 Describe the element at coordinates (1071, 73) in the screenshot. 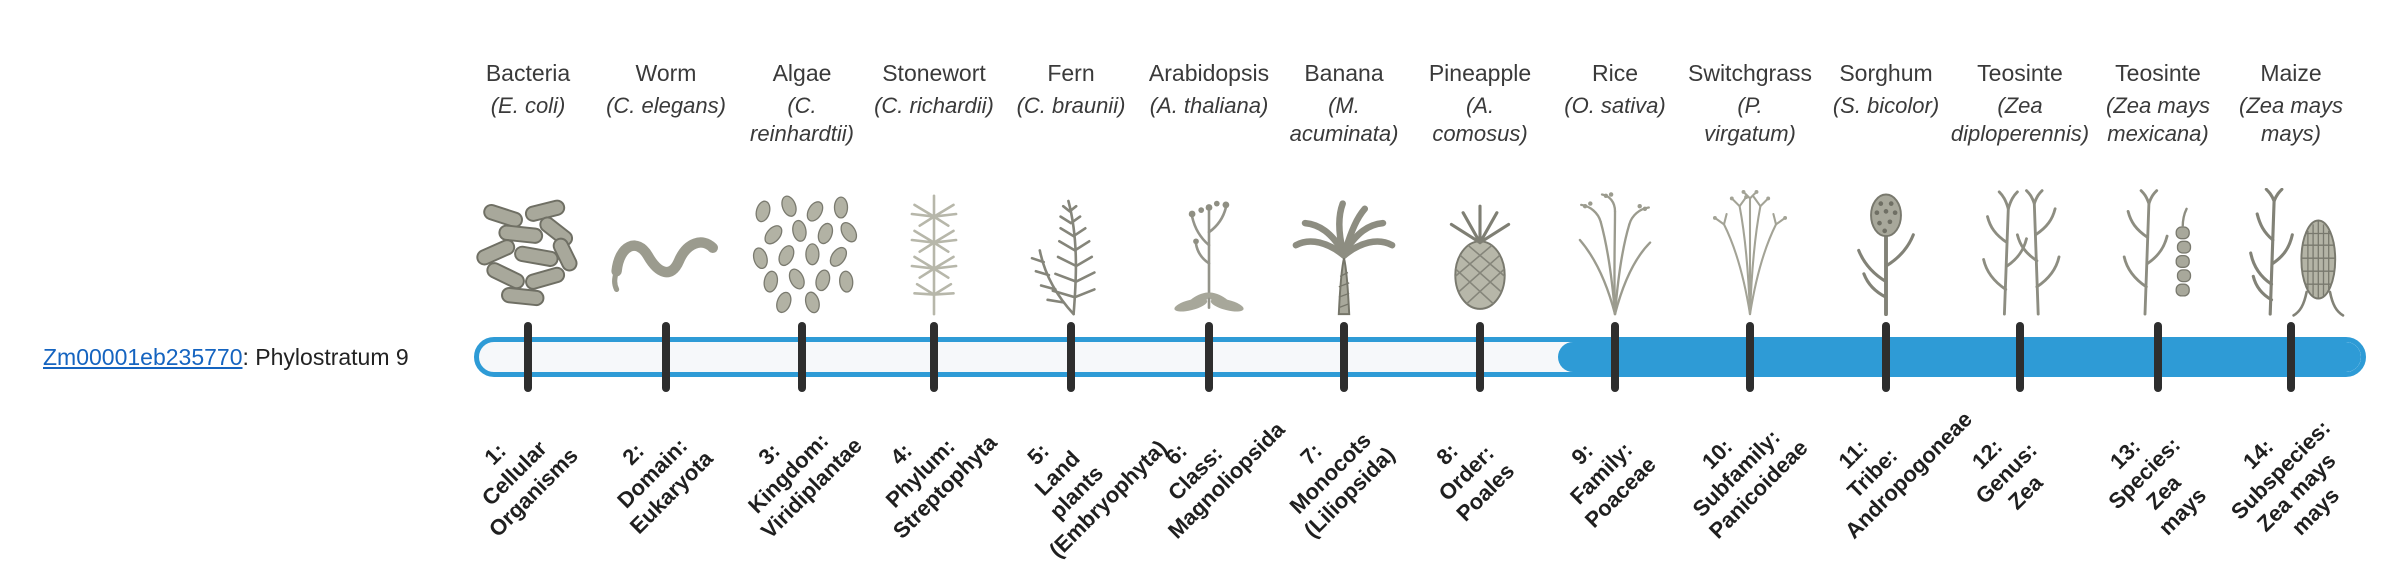

I see `species-common-name: Fern` at that location.